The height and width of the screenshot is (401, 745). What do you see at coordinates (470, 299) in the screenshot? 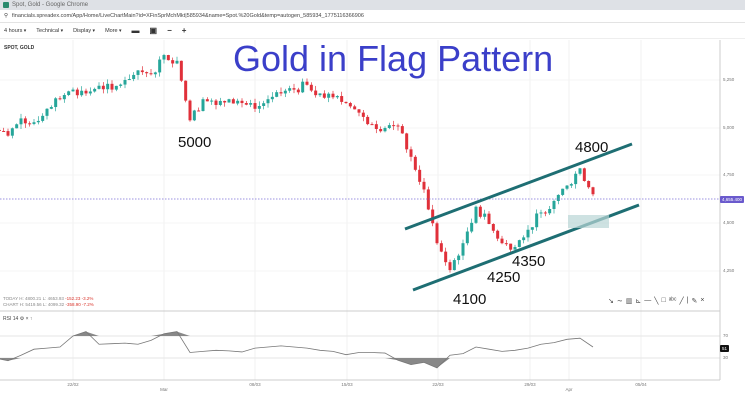
I see `annotation-label: 4100` at bounding box center [470, 299].